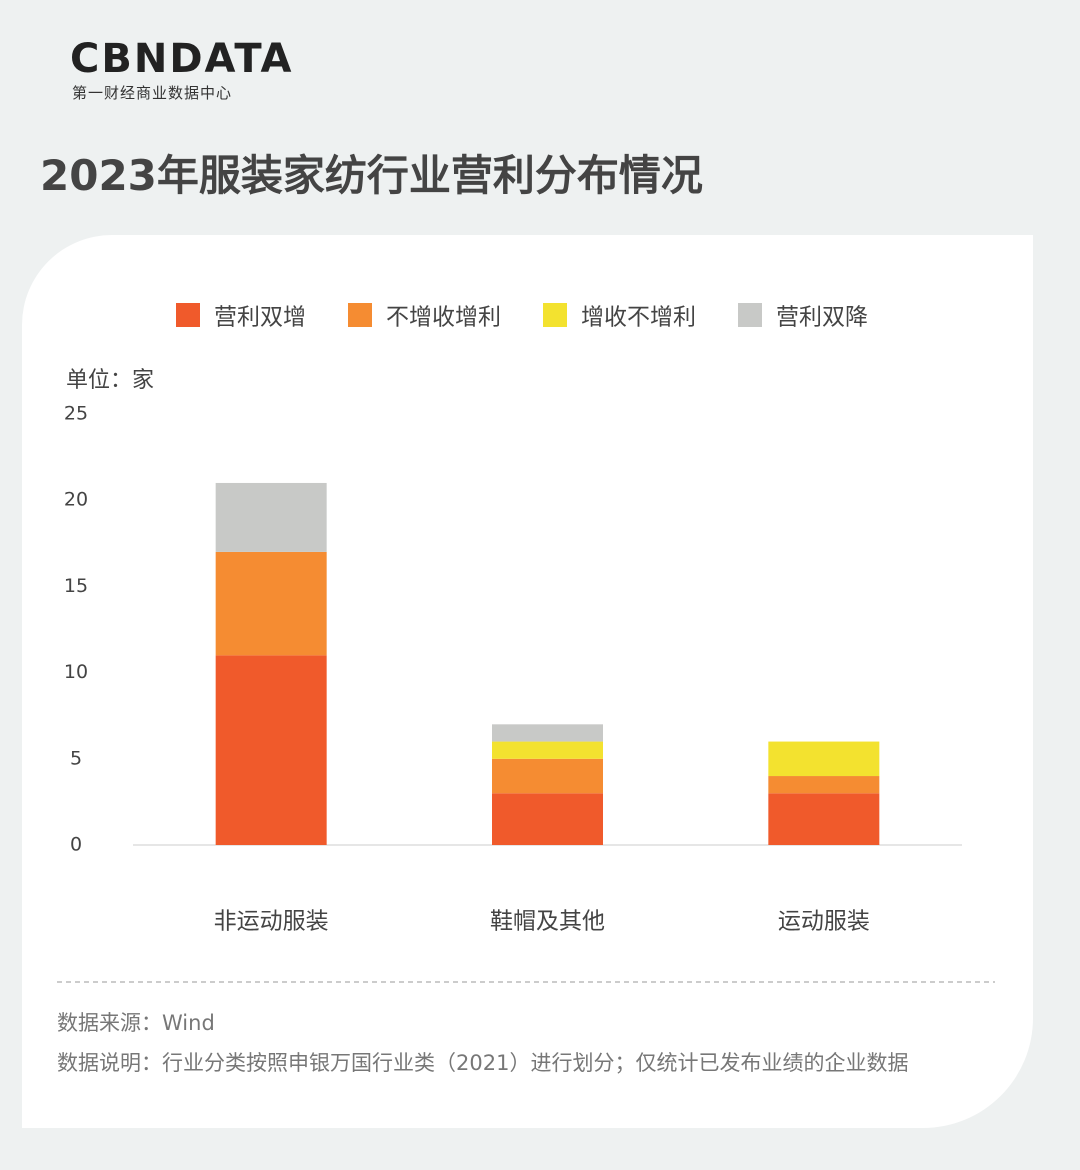 This screenshot has height=1170, width=1080. I want to click on y-tick-label: 0, so click(76, 845).